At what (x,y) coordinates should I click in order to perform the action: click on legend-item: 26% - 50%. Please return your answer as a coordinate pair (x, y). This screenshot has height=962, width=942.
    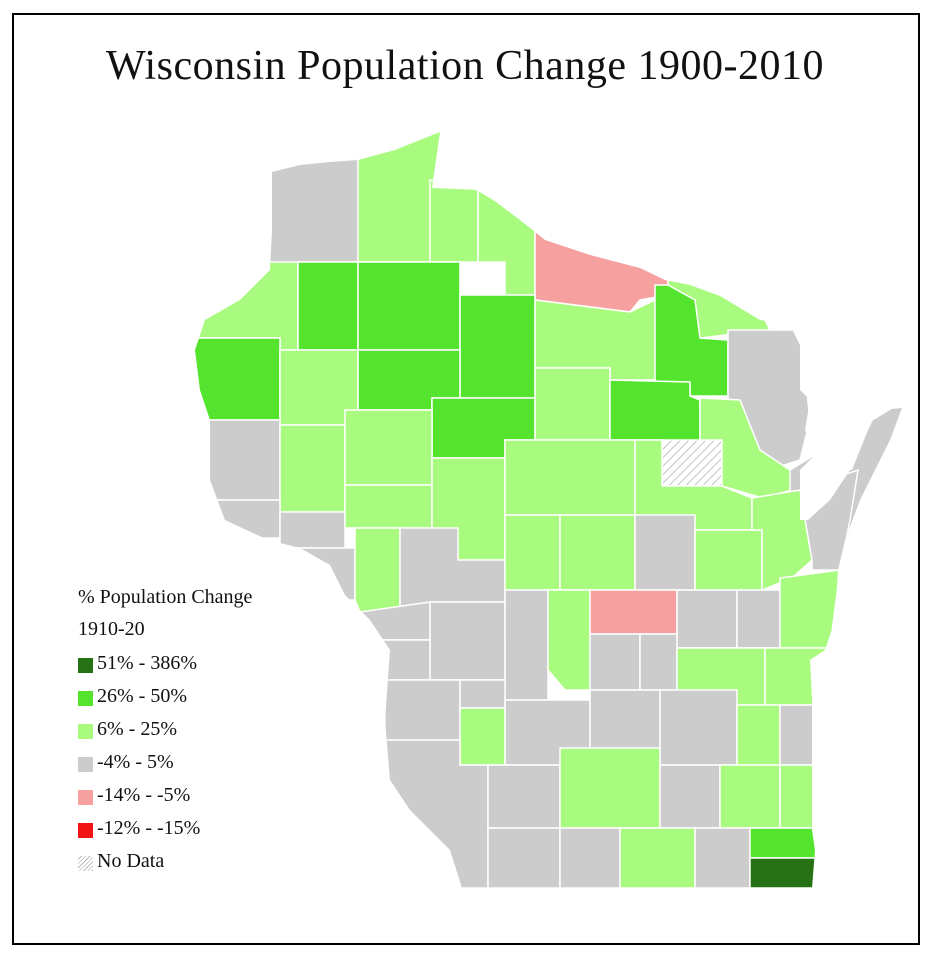
    Looking at the image, I should click on (165, 696).